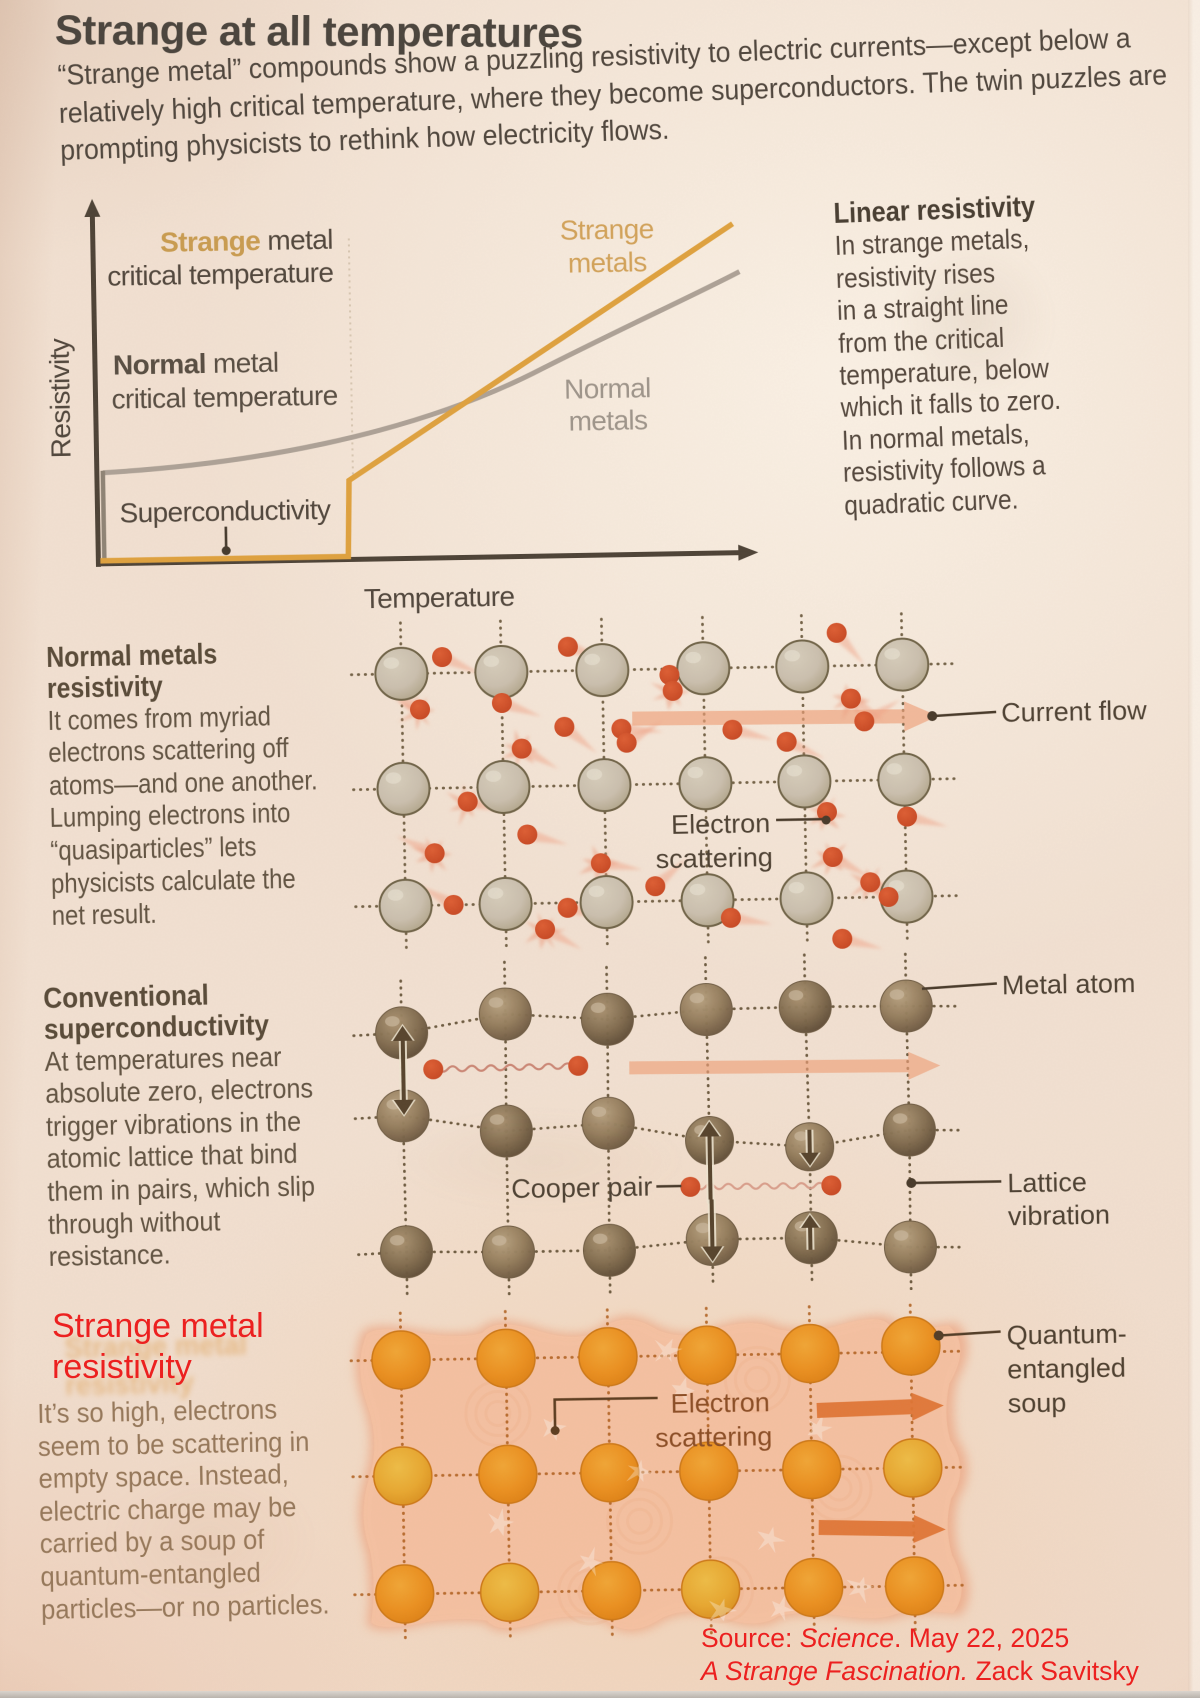 The width and height of the screenshot is (1200, 1698). What do you see at coordinates (246, 241) in the screenshot?
I see `svg-text: Strange metal` at bounding box center [246, 241].